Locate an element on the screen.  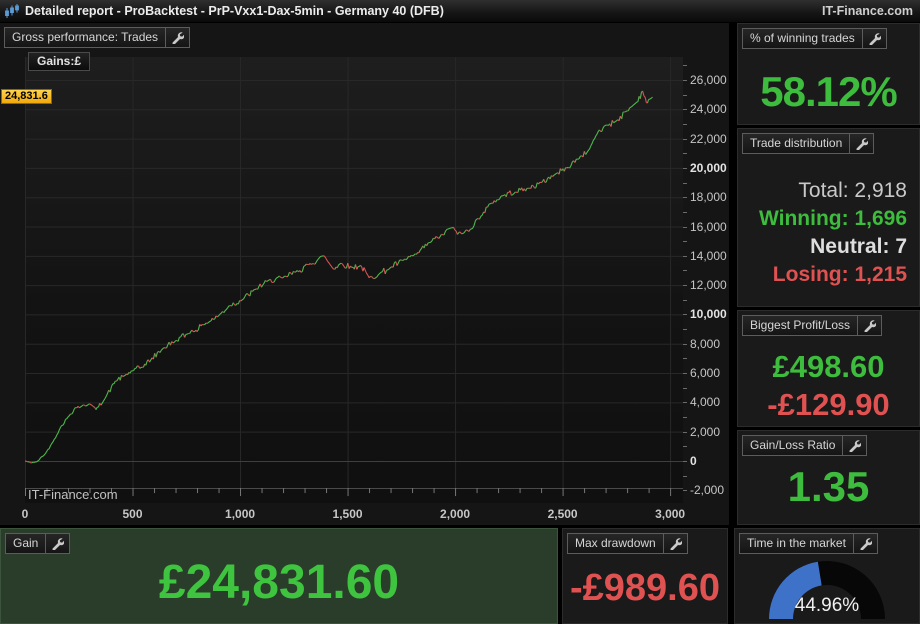
brand-label: IT-Finance.com is located at coordinates (867, 11).